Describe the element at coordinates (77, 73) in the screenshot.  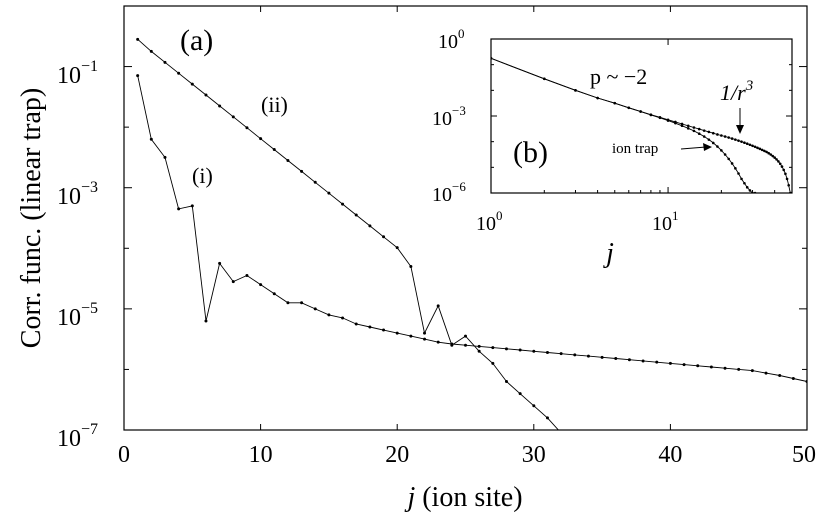
I see `panel-a-y-tick-label: 10⁻¹` at that location.